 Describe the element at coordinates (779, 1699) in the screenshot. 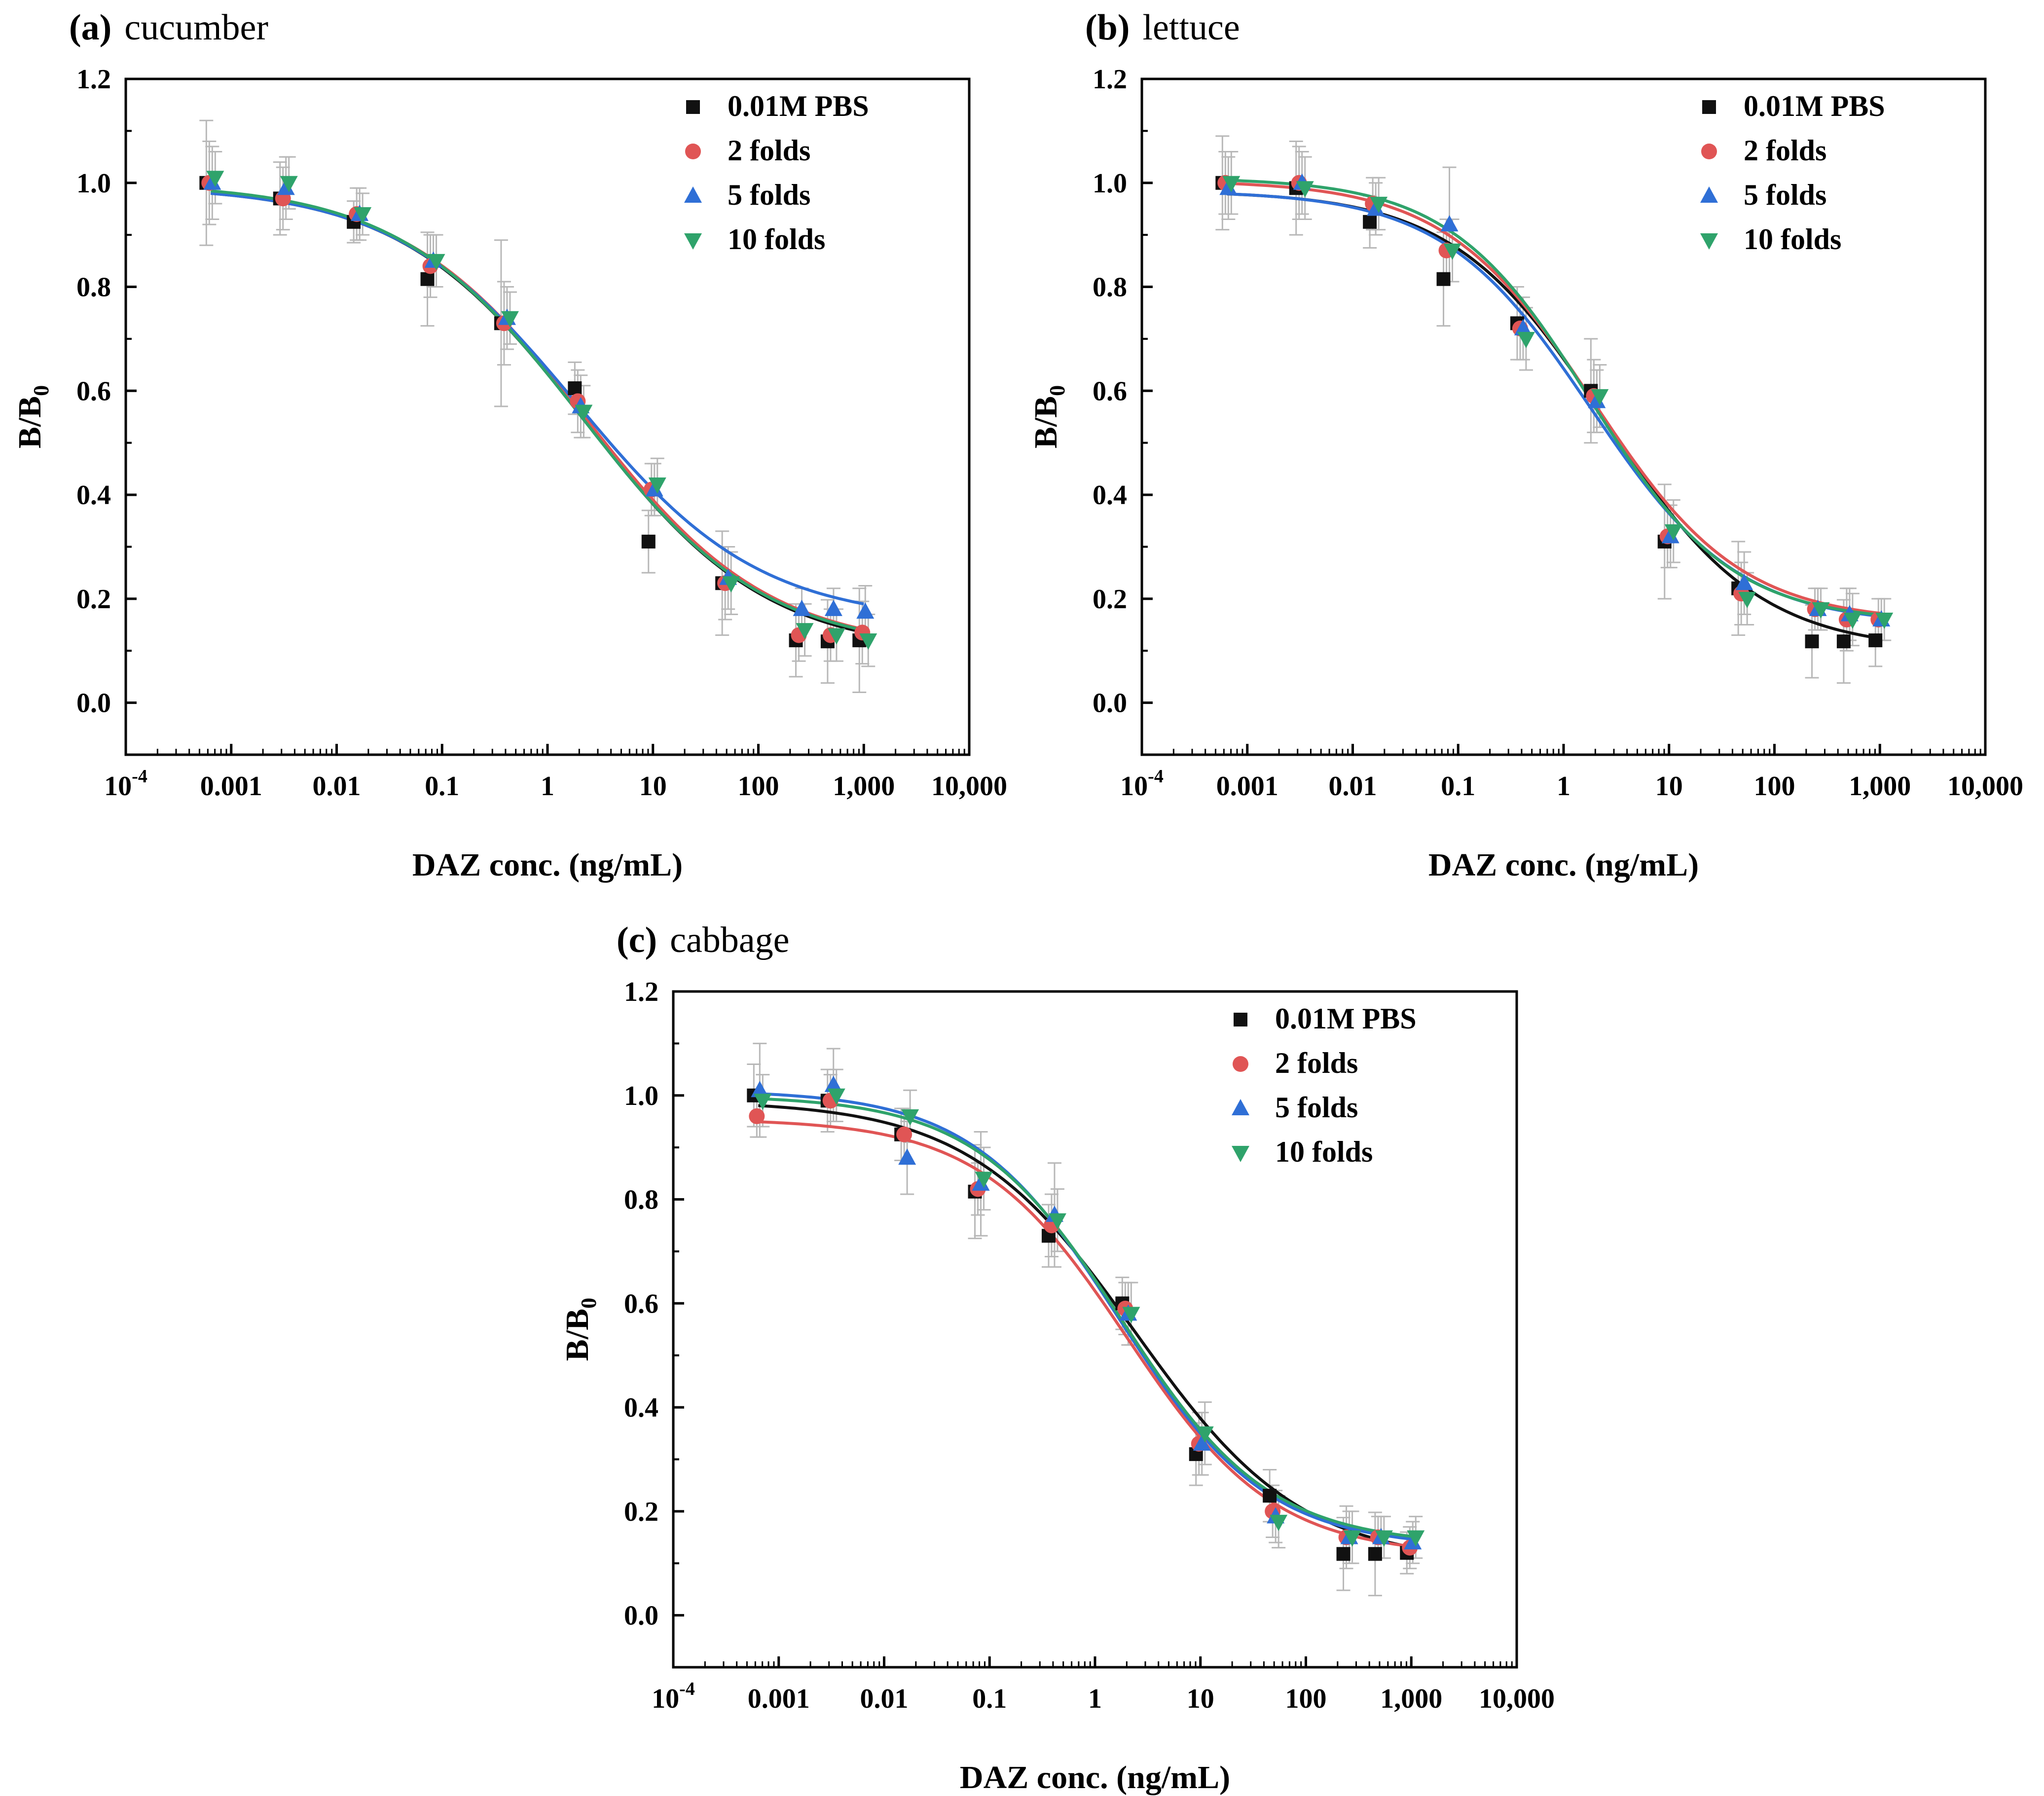

I see `x-tick-label-text: 0.001` at that location.